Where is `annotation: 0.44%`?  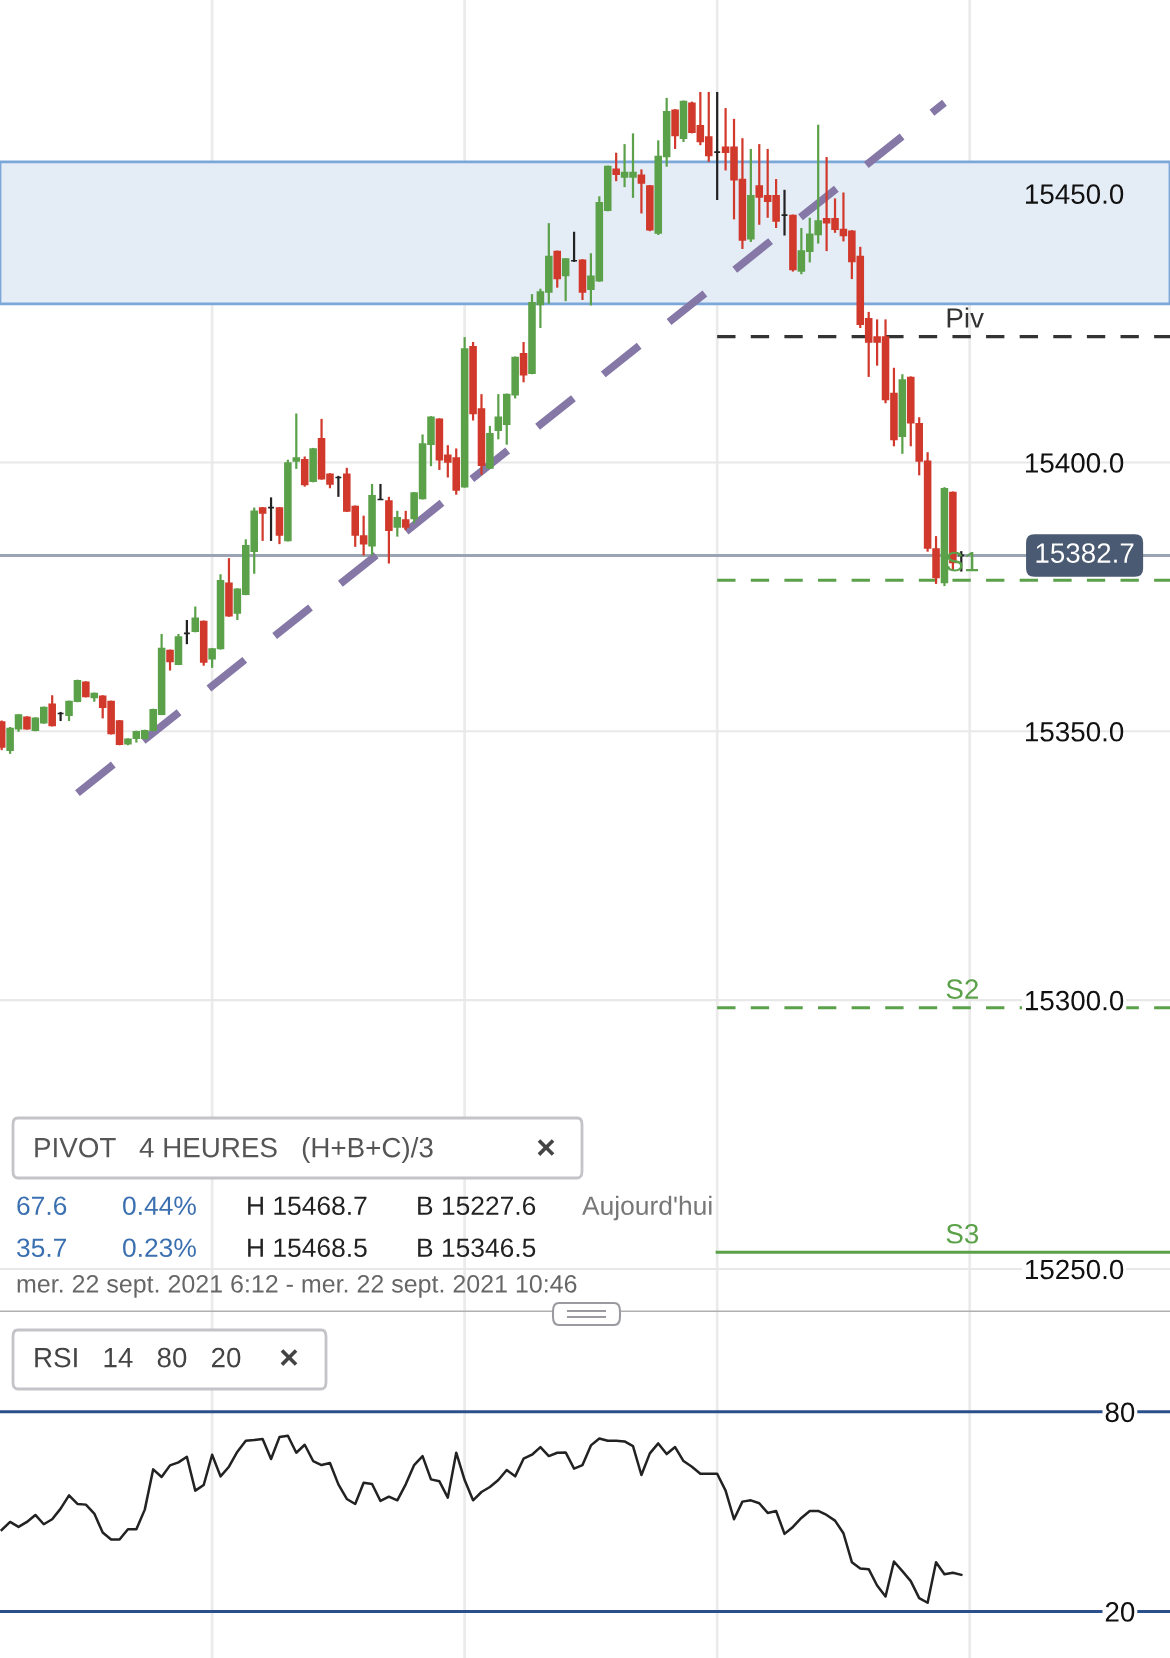
annotation: 0.44% is located at coordinates (159, 1206).